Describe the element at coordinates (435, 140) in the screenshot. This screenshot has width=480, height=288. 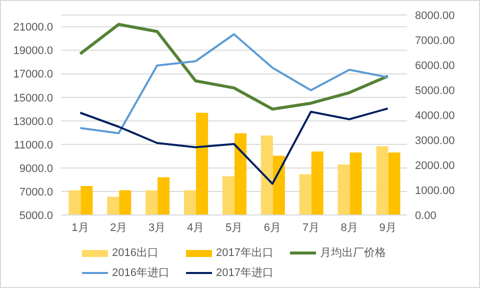
I see `y2-tick-label: 3000.00` at that location.